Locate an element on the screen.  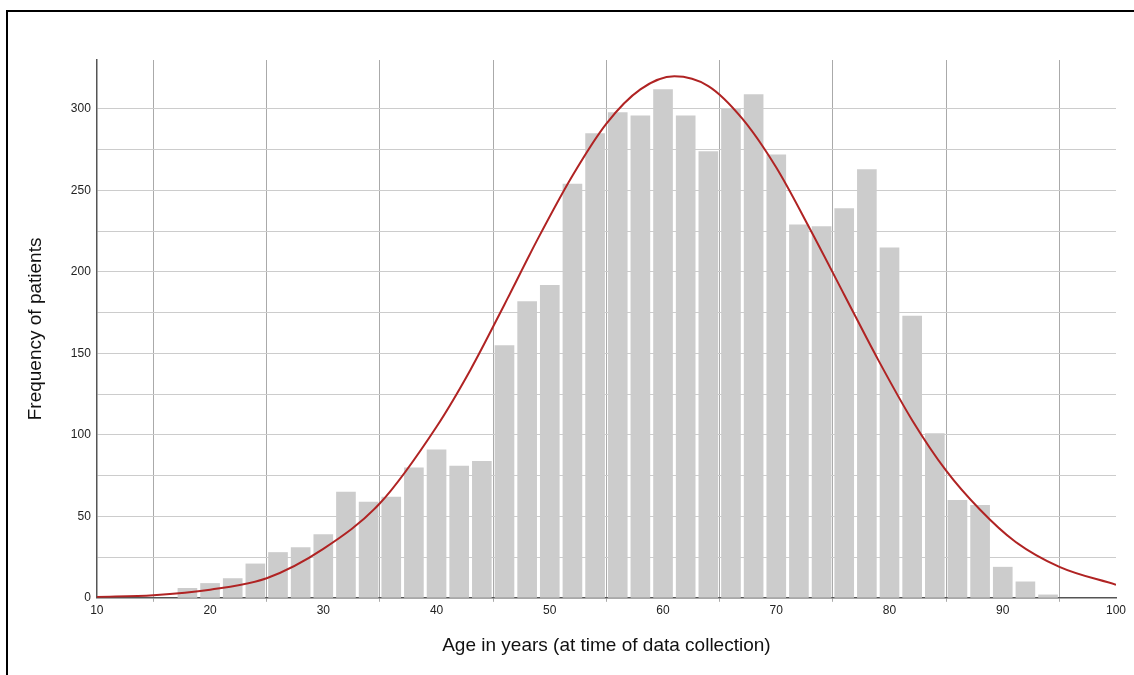
x-tick-label: 60 is located at coordinates (663, 610).